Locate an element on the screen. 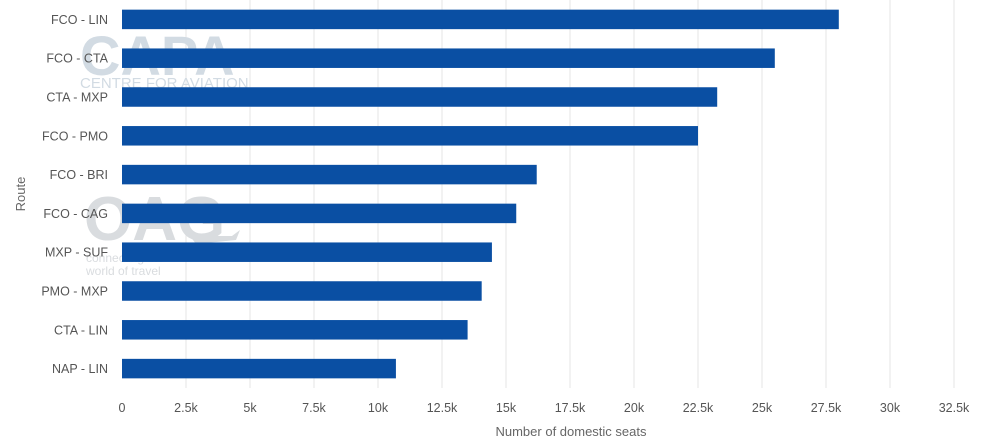  x-tick-label: 15k is located at coordinates (506, 408).